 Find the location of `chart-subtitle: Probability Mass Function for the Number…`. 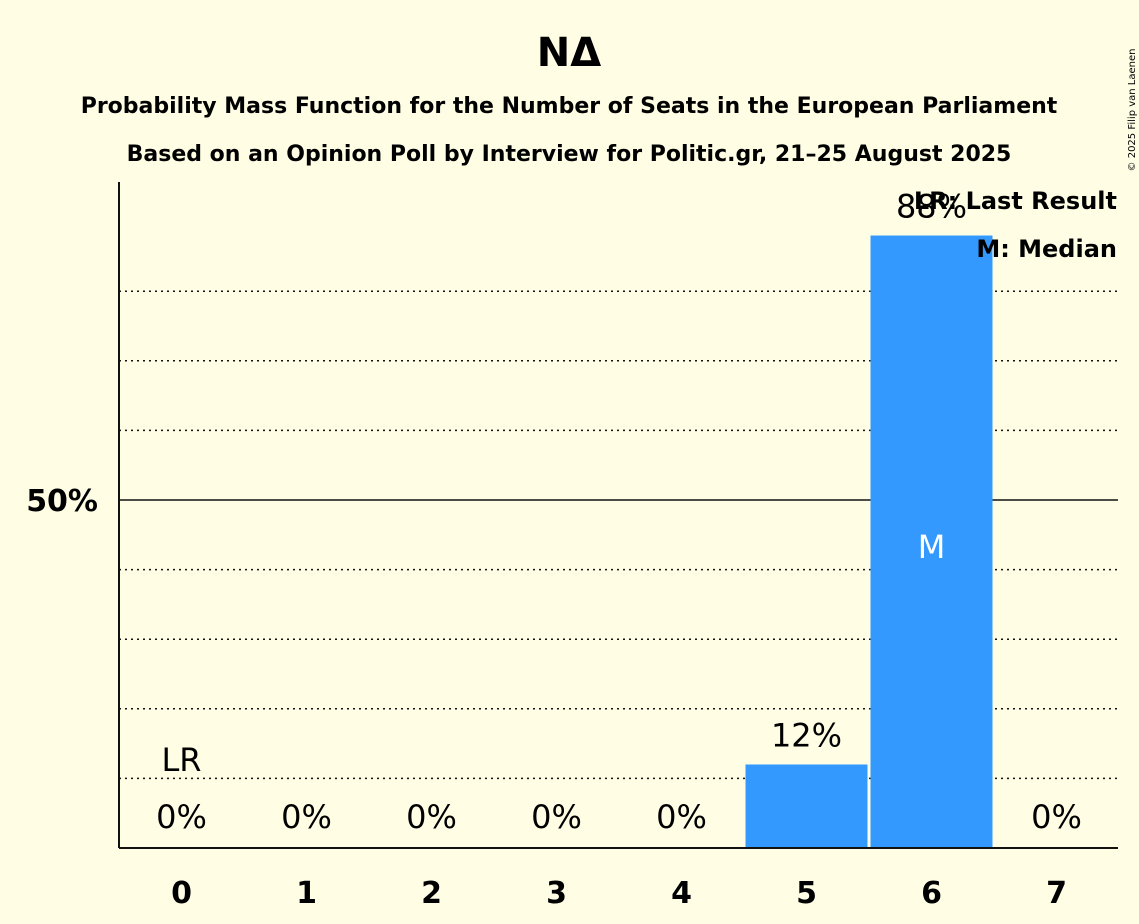

chart-subtitle: Probability Mass Function for the Number… is located at coordinates (569, 106).